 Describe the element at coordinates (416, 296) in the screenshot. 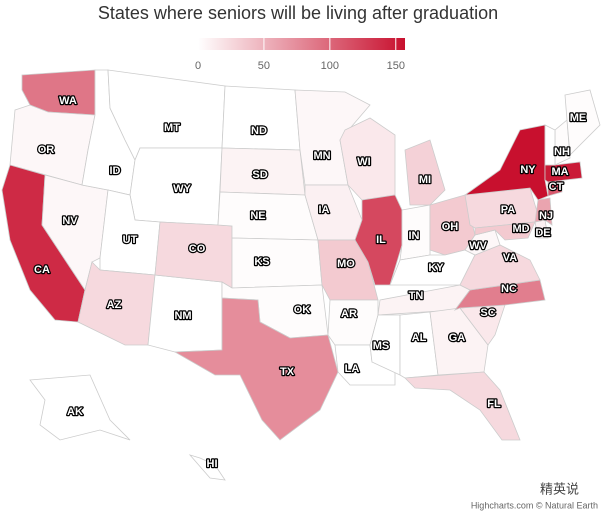

I see `state-label: TN` at that location.